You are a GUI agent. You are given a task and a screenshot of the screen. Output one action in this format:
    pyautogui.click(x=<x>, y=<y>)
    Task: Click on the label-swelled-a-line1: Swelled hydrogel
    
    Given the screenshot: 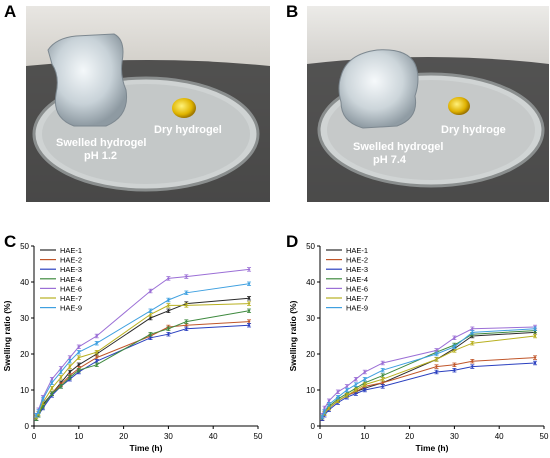 What is the action you would take?
    pyautogui.click(x=101, y=143)
    